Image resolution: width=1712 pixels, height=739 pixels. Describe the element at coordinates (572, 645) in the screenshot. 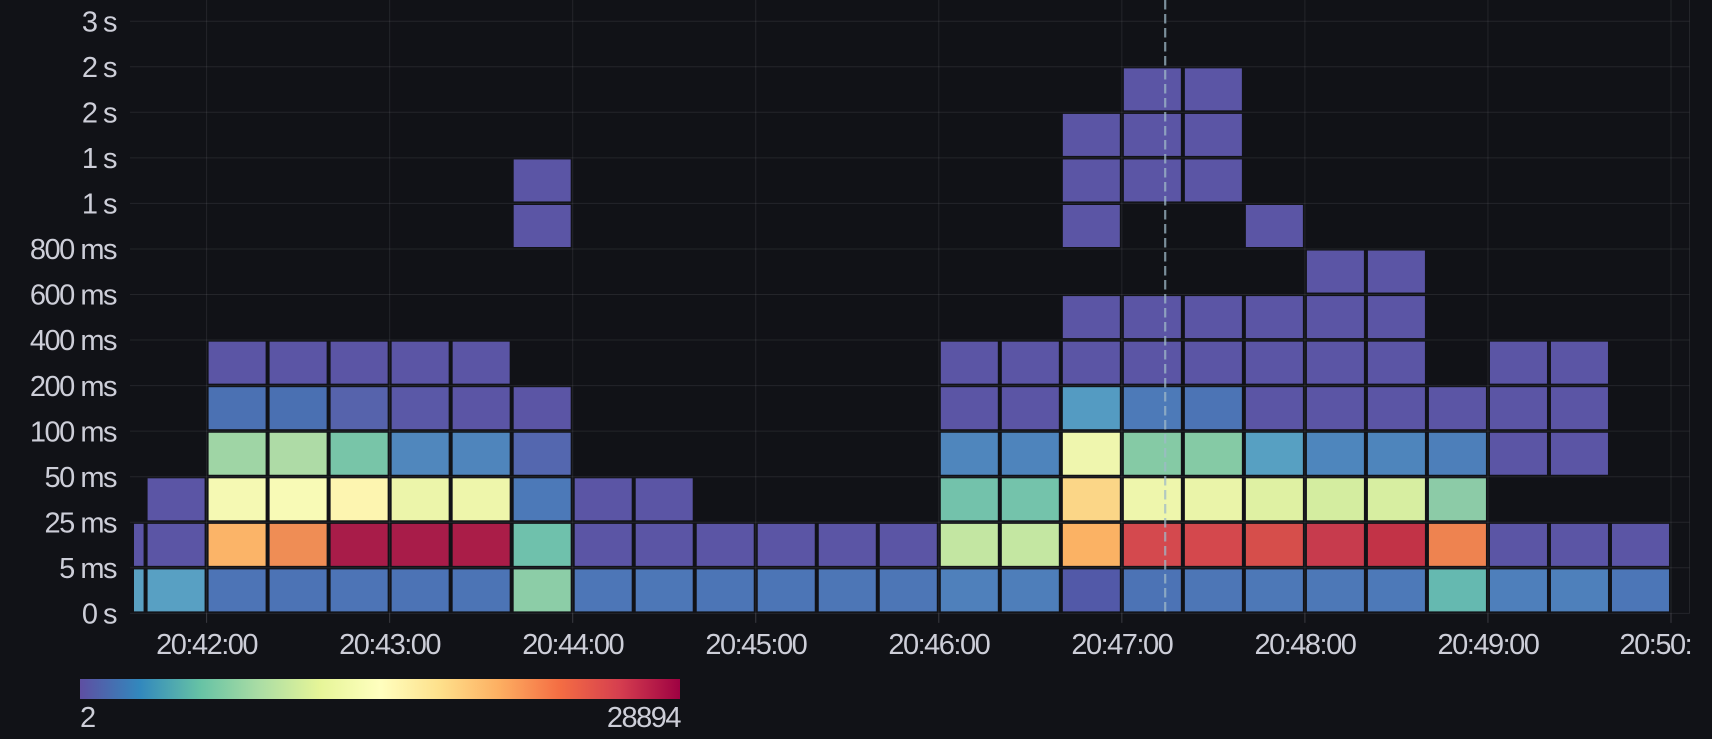

I see `svg-text: 20:44:00` at that location.